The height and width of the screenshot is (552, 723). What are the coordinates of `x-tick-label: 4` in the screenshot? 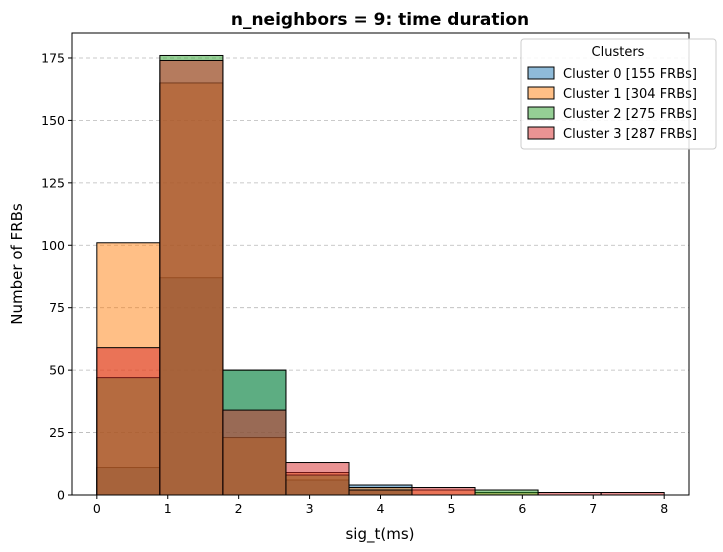 It's located at (381, 508).